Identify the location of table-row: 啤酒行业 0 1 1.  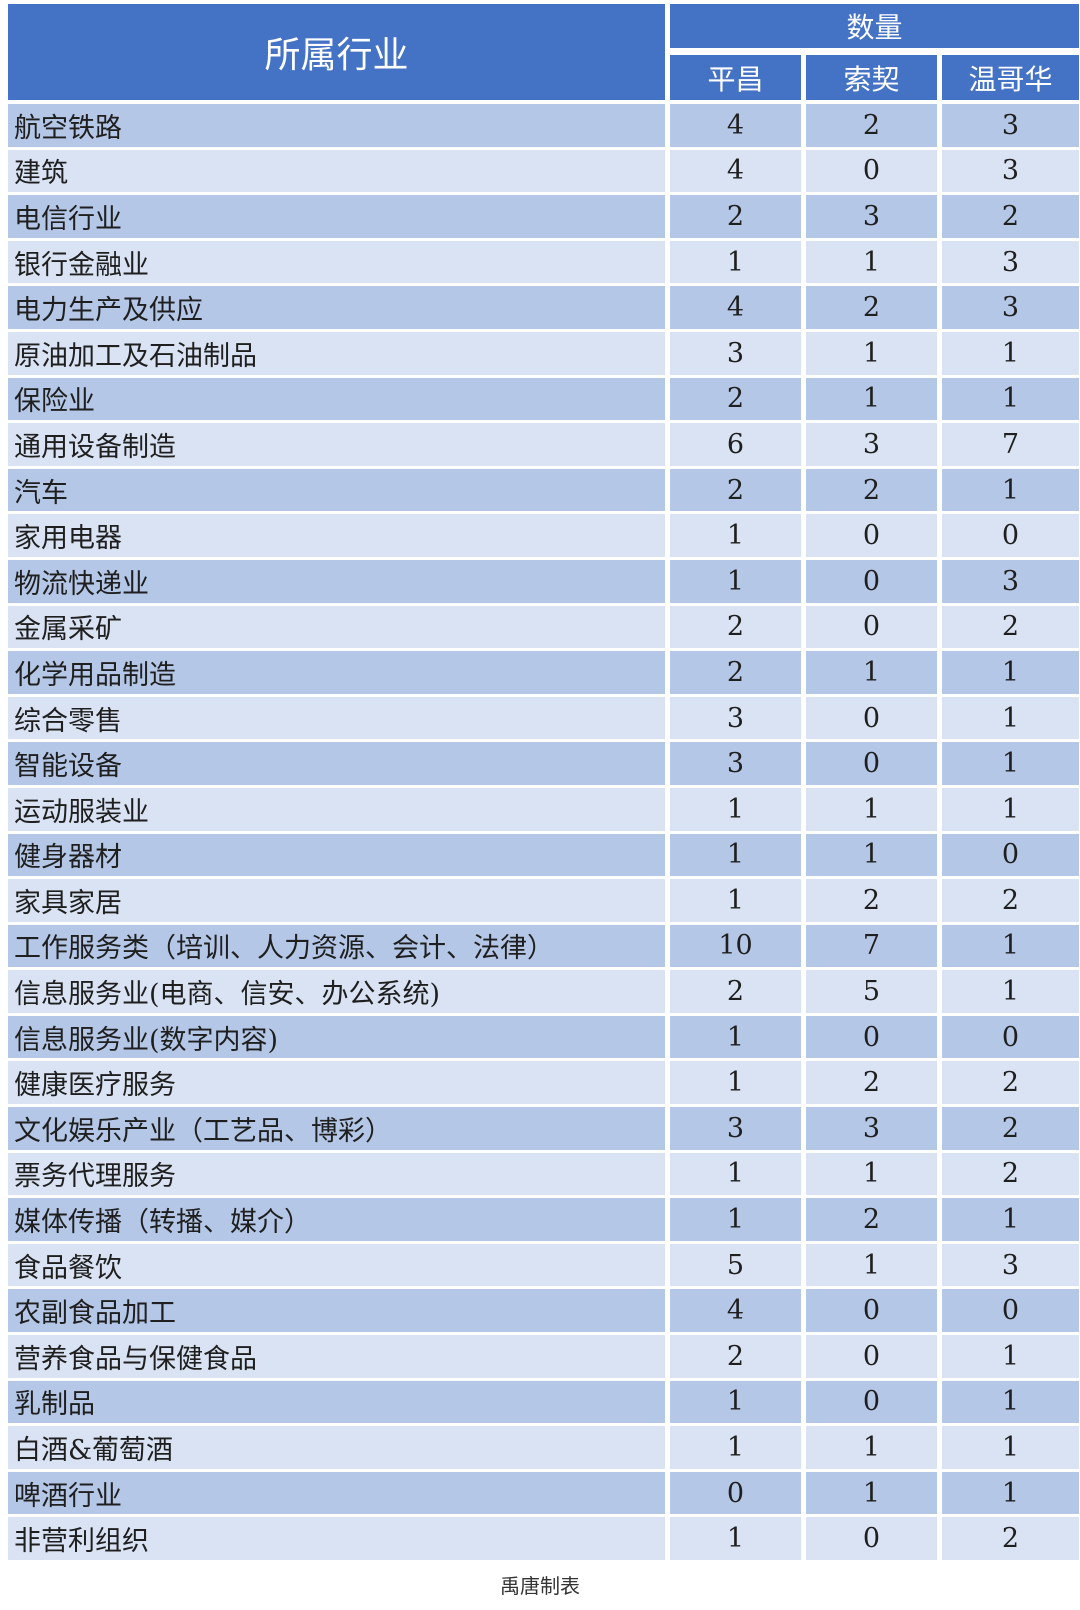
(543, 1493).